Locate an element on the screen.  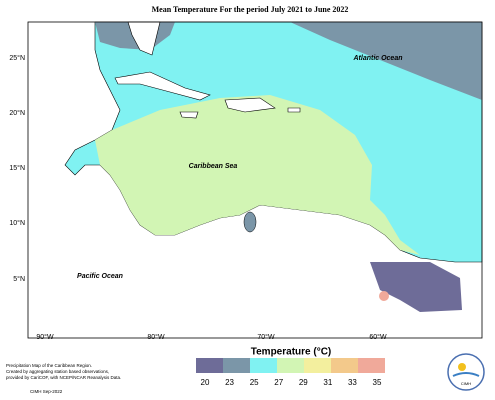
logo-wave is located at coordinates (466, 374).